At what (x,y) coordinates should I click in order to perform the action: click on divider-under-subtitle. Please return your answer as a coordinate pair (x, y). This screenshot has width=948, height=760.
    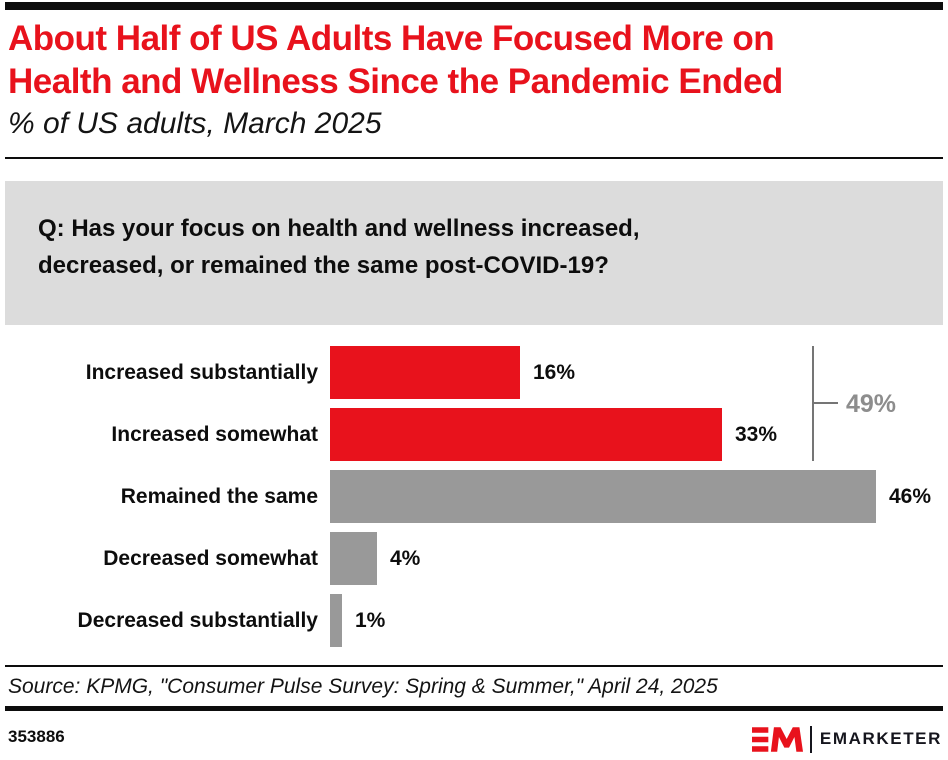
    Looking at the image, I should click on (474, 158).